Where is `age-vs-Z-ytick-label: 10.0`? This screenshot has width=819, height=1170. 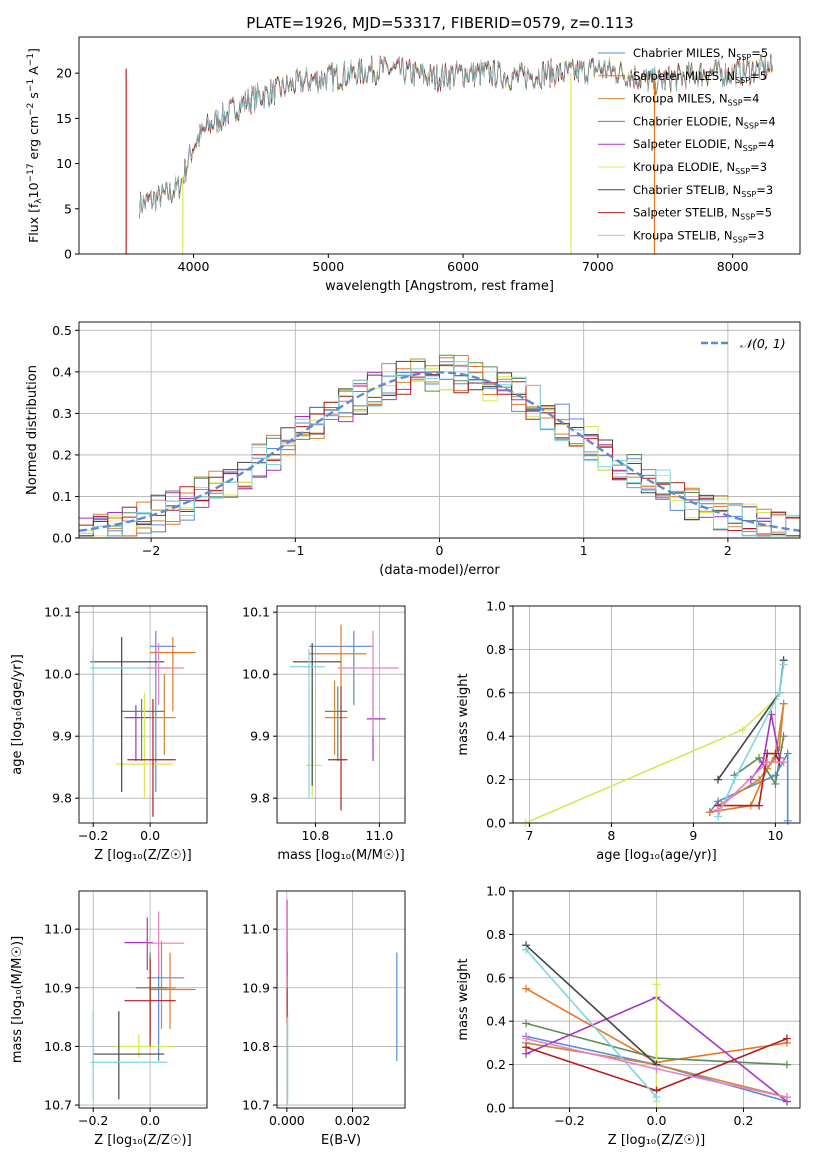 age-vs-Z-ytick-label: 10.0 is located at coordinates (58, 674).